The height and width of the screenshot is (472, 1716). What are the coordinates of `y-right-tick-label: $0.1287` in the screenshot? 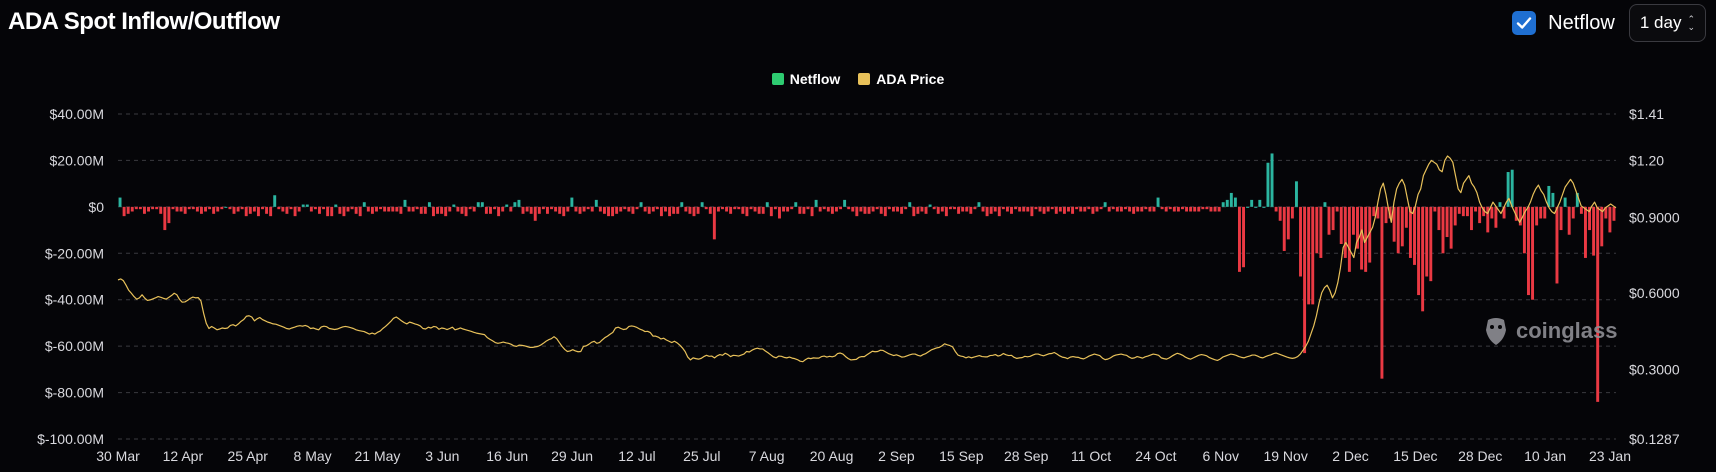 It's located at (1654, 439).